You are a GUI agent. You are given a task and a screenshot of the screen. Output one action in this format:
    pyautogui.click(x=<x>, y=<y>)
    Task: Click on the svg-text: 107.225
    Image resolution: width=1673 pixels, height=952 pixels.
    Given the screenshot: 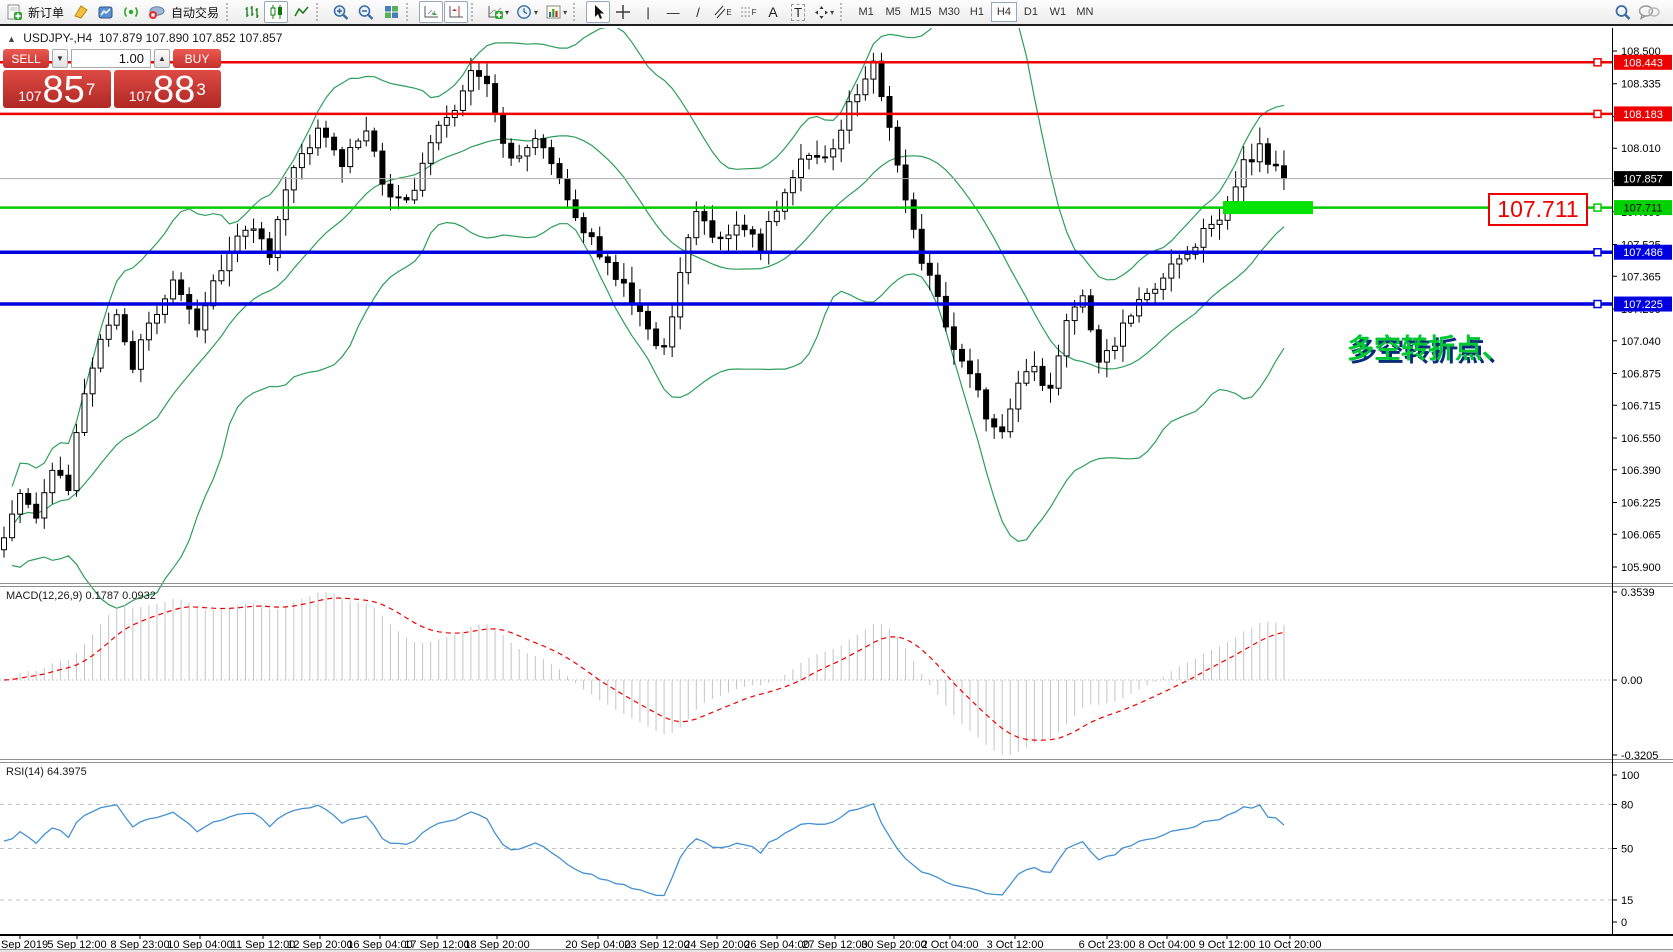 What is the action you would take?
    pyautogui.click(x=1643, y=305)
    